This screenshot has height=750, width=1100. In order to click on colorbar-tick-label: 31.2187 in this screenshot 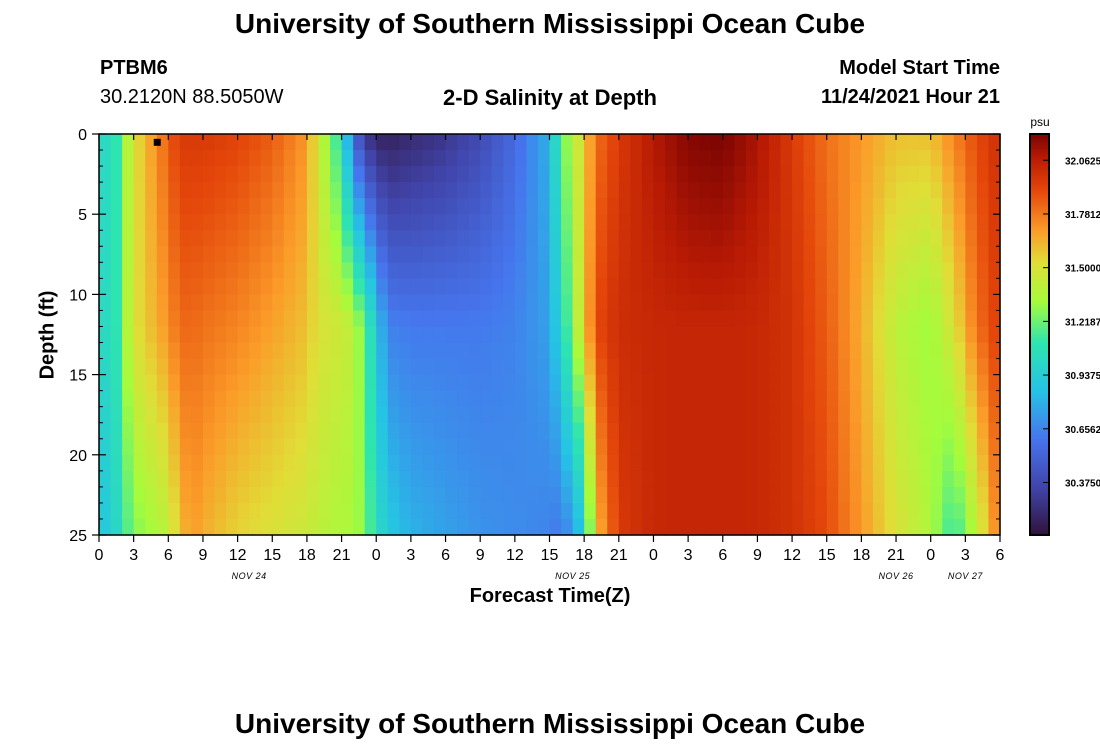, I will do `click(1082, 322)`.